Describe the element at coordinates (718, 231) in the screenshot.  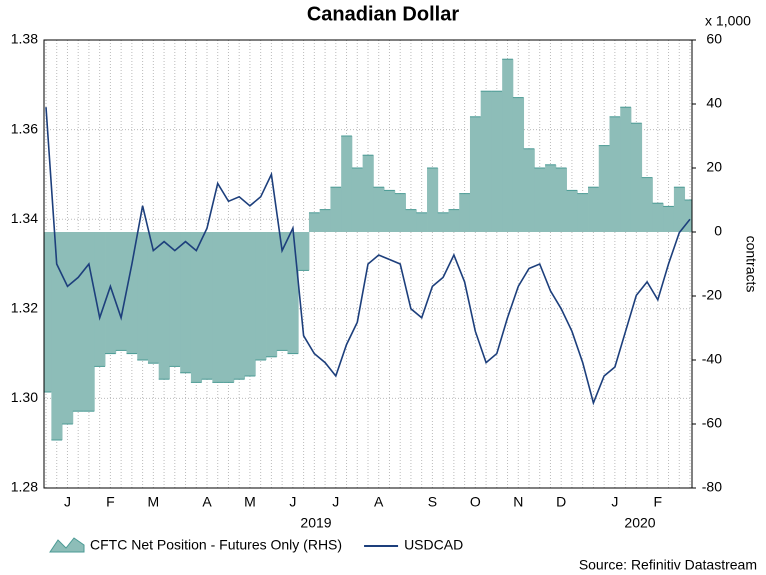
I see `y2-tick-label: 0` at that location.